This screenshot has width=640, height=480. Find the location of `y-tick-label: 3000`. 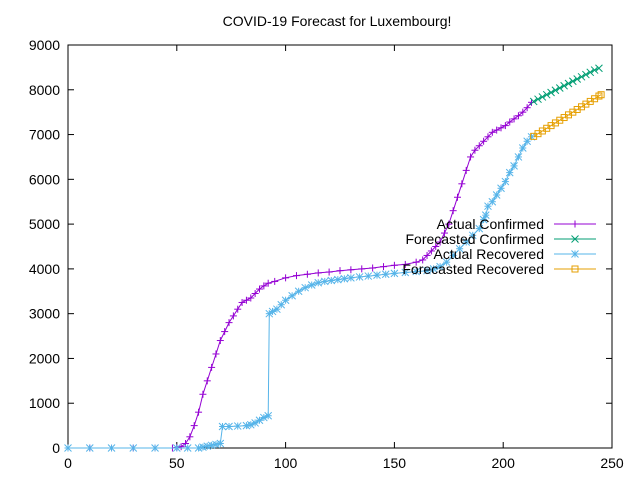

y-tick-label: 3000 is located at coordinates (44, 314).